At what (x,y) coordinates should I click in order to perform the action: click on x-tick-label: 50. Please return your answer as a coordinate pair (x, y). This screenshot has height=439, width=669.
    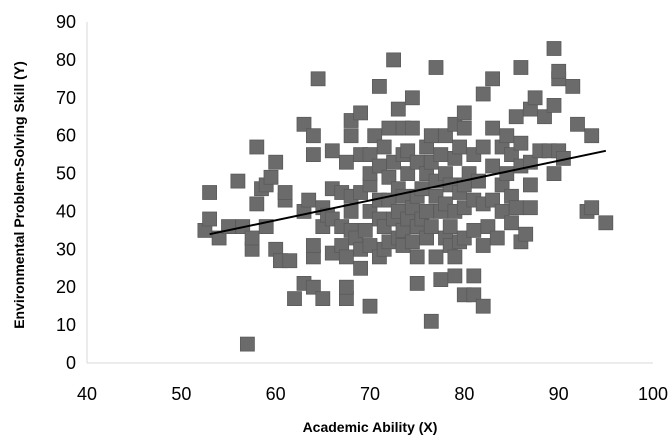
    Looking at the image, I should click on (181, 394).